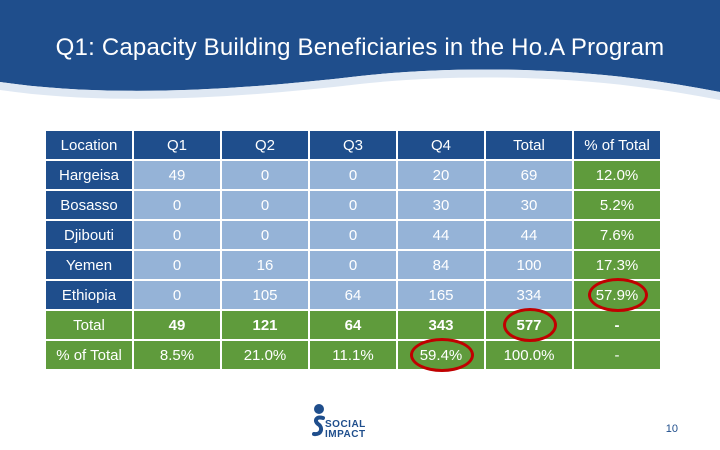  Describe the element at coordinates (529, 295) in the screenshot. I see `total-cell: 334` at that location.